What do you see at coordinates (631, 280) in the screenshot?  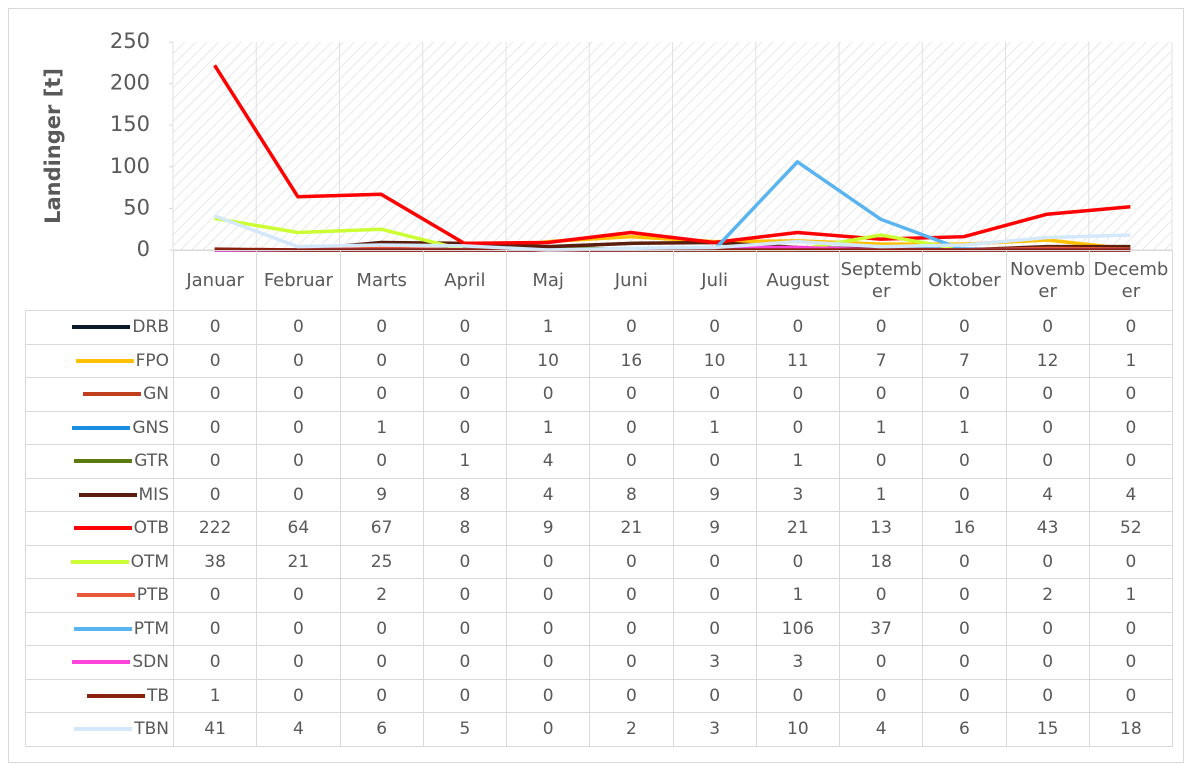 I see `x-tick-label: Juni` at bounding box center [631, 280].